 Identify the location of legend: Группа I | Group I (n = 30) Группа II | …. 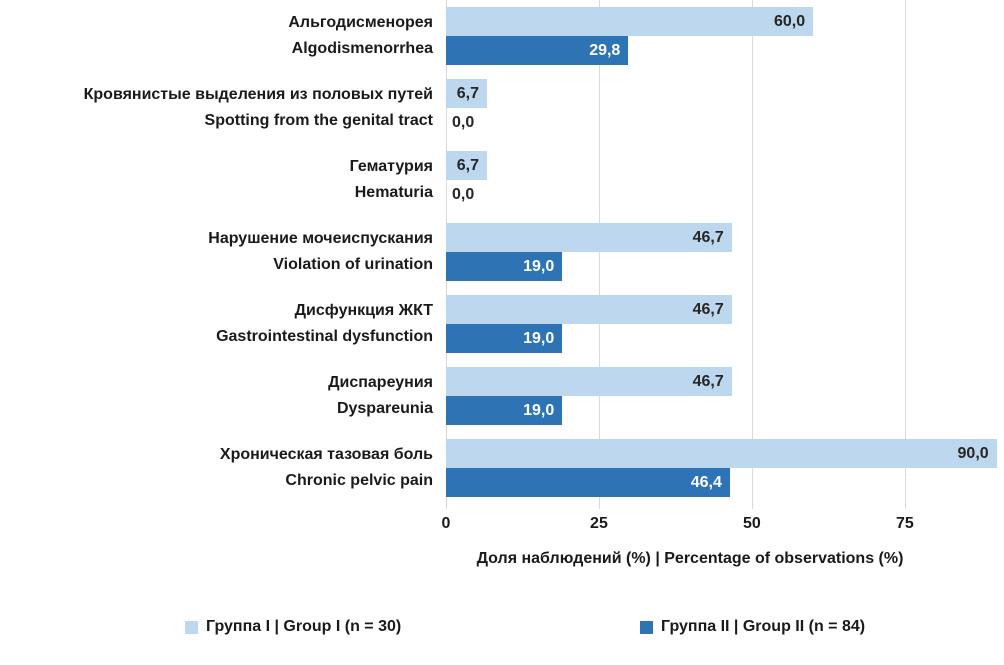
(502, 630).